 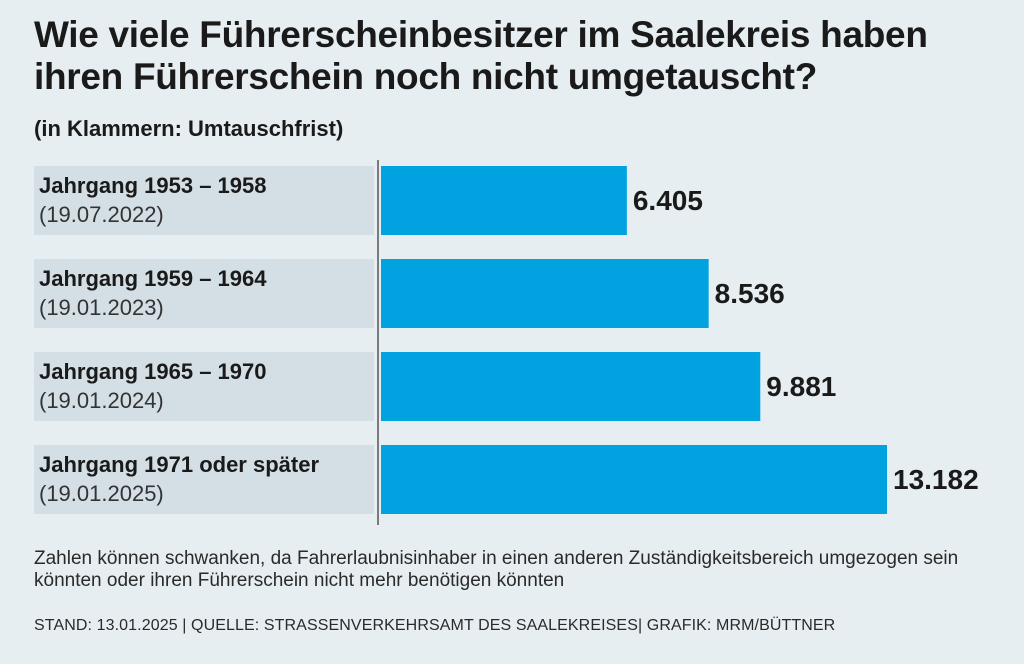 What do you see at coordinates (801, 386) in the screenshot?
I see `value-label: 9.881` at bounding box center [801, 386].